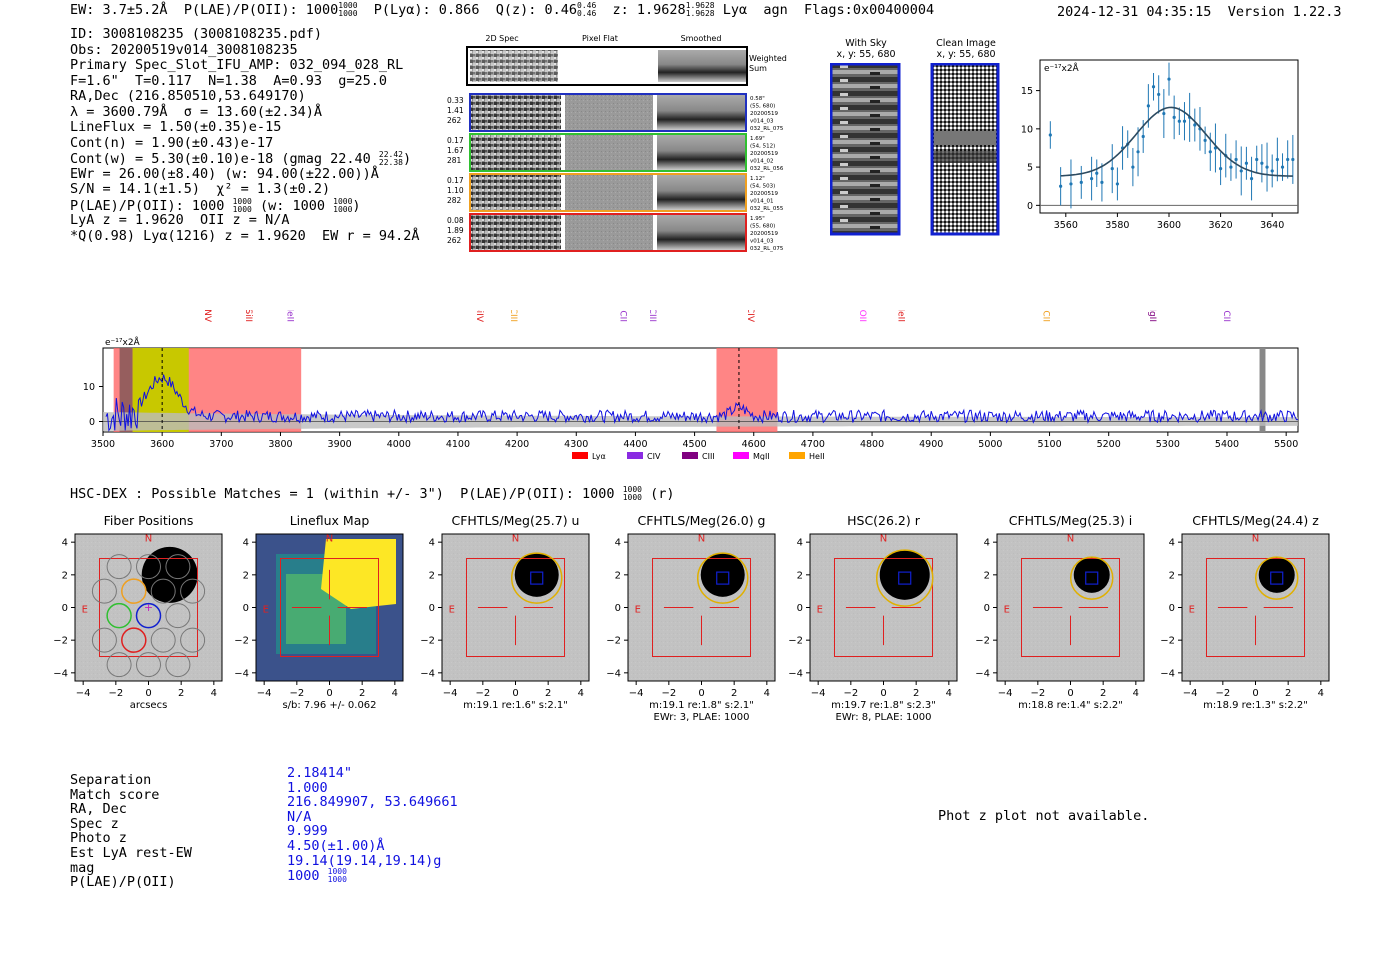  What do you see at coordinates (600, 38) in the screenshot?
I see `spec2d-col-label: Pixel Flat` at bounding box center [600, 38].